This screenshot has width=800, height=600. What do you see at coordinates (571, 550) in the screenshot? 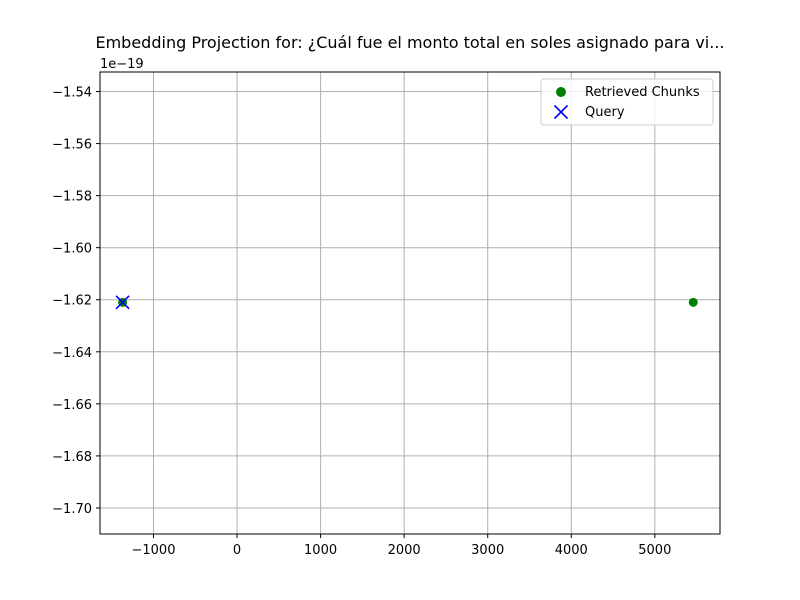
I see `x-tick-label: 4000` at bounding box center [571, 550].